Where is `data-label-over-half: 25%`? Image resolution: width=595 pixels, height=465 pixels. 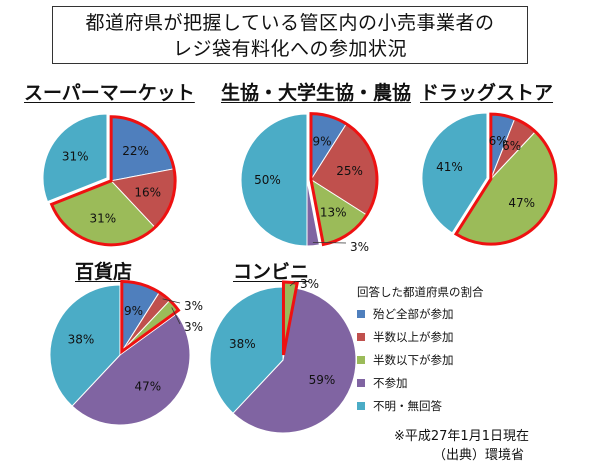
data-label-over-half: 25% is located at coordinates (349, 171).